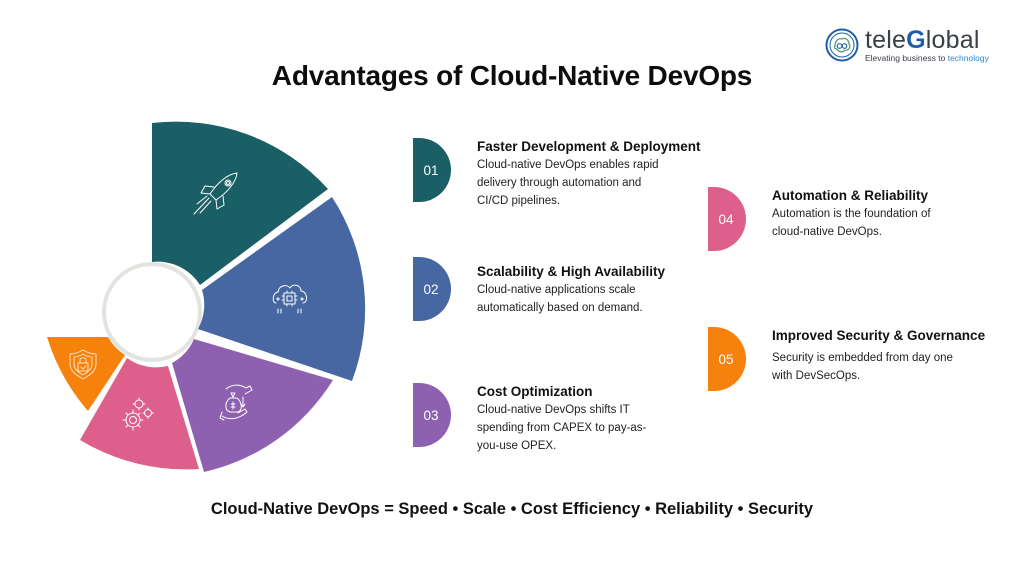 This screenshot has height=576, width=1024. I want to click on item-heading: Faster Development & Deployment, so click(589, 146).